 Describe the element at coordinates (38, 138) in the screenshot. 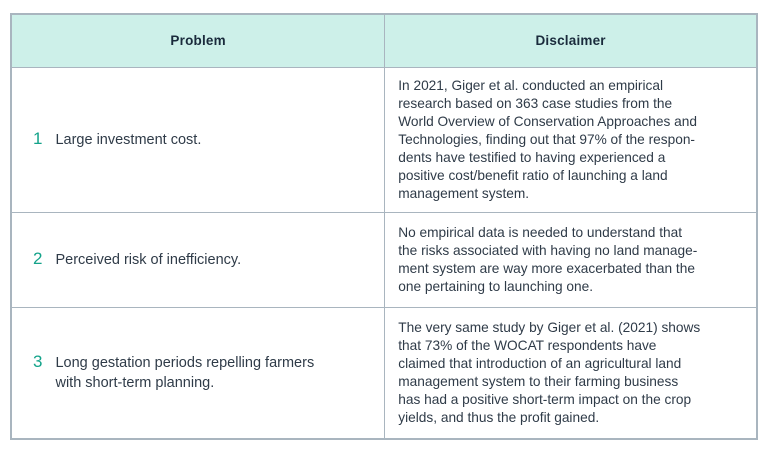

I see `row-number: 1` at that location.